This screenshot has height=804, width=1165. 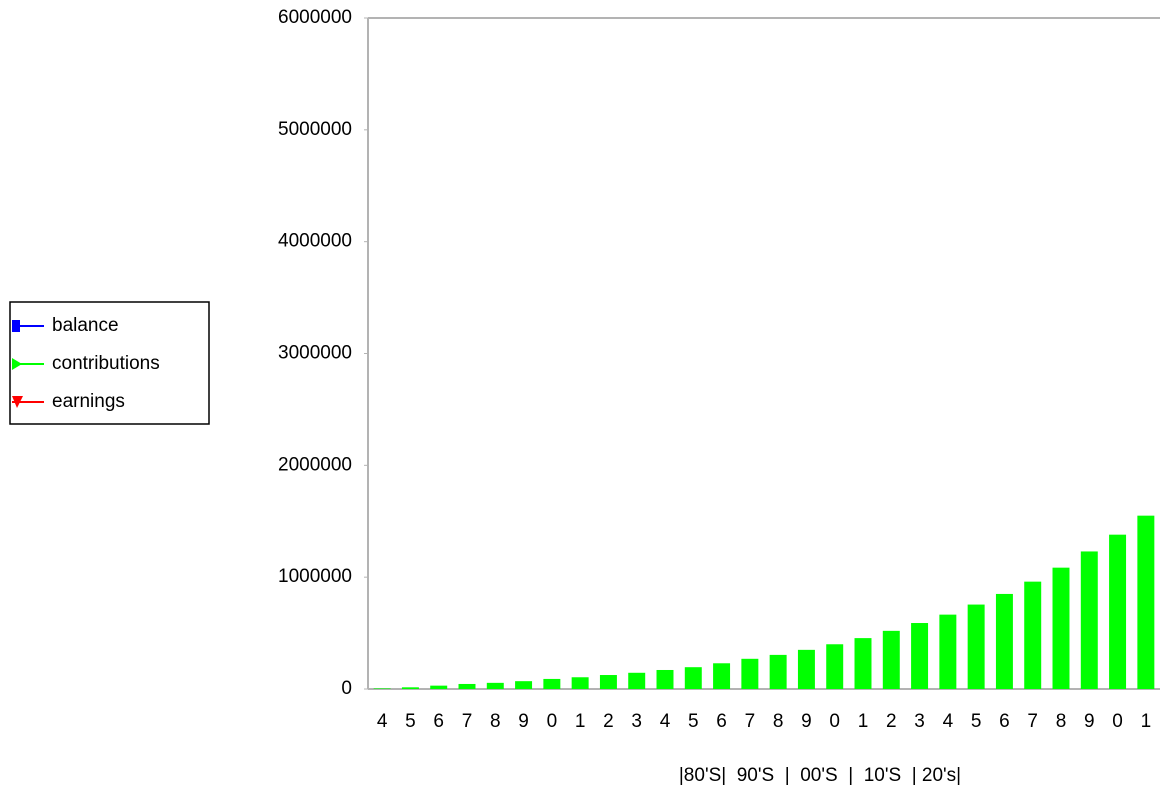 I want to click on legend-box, so click(x=109, y=363).